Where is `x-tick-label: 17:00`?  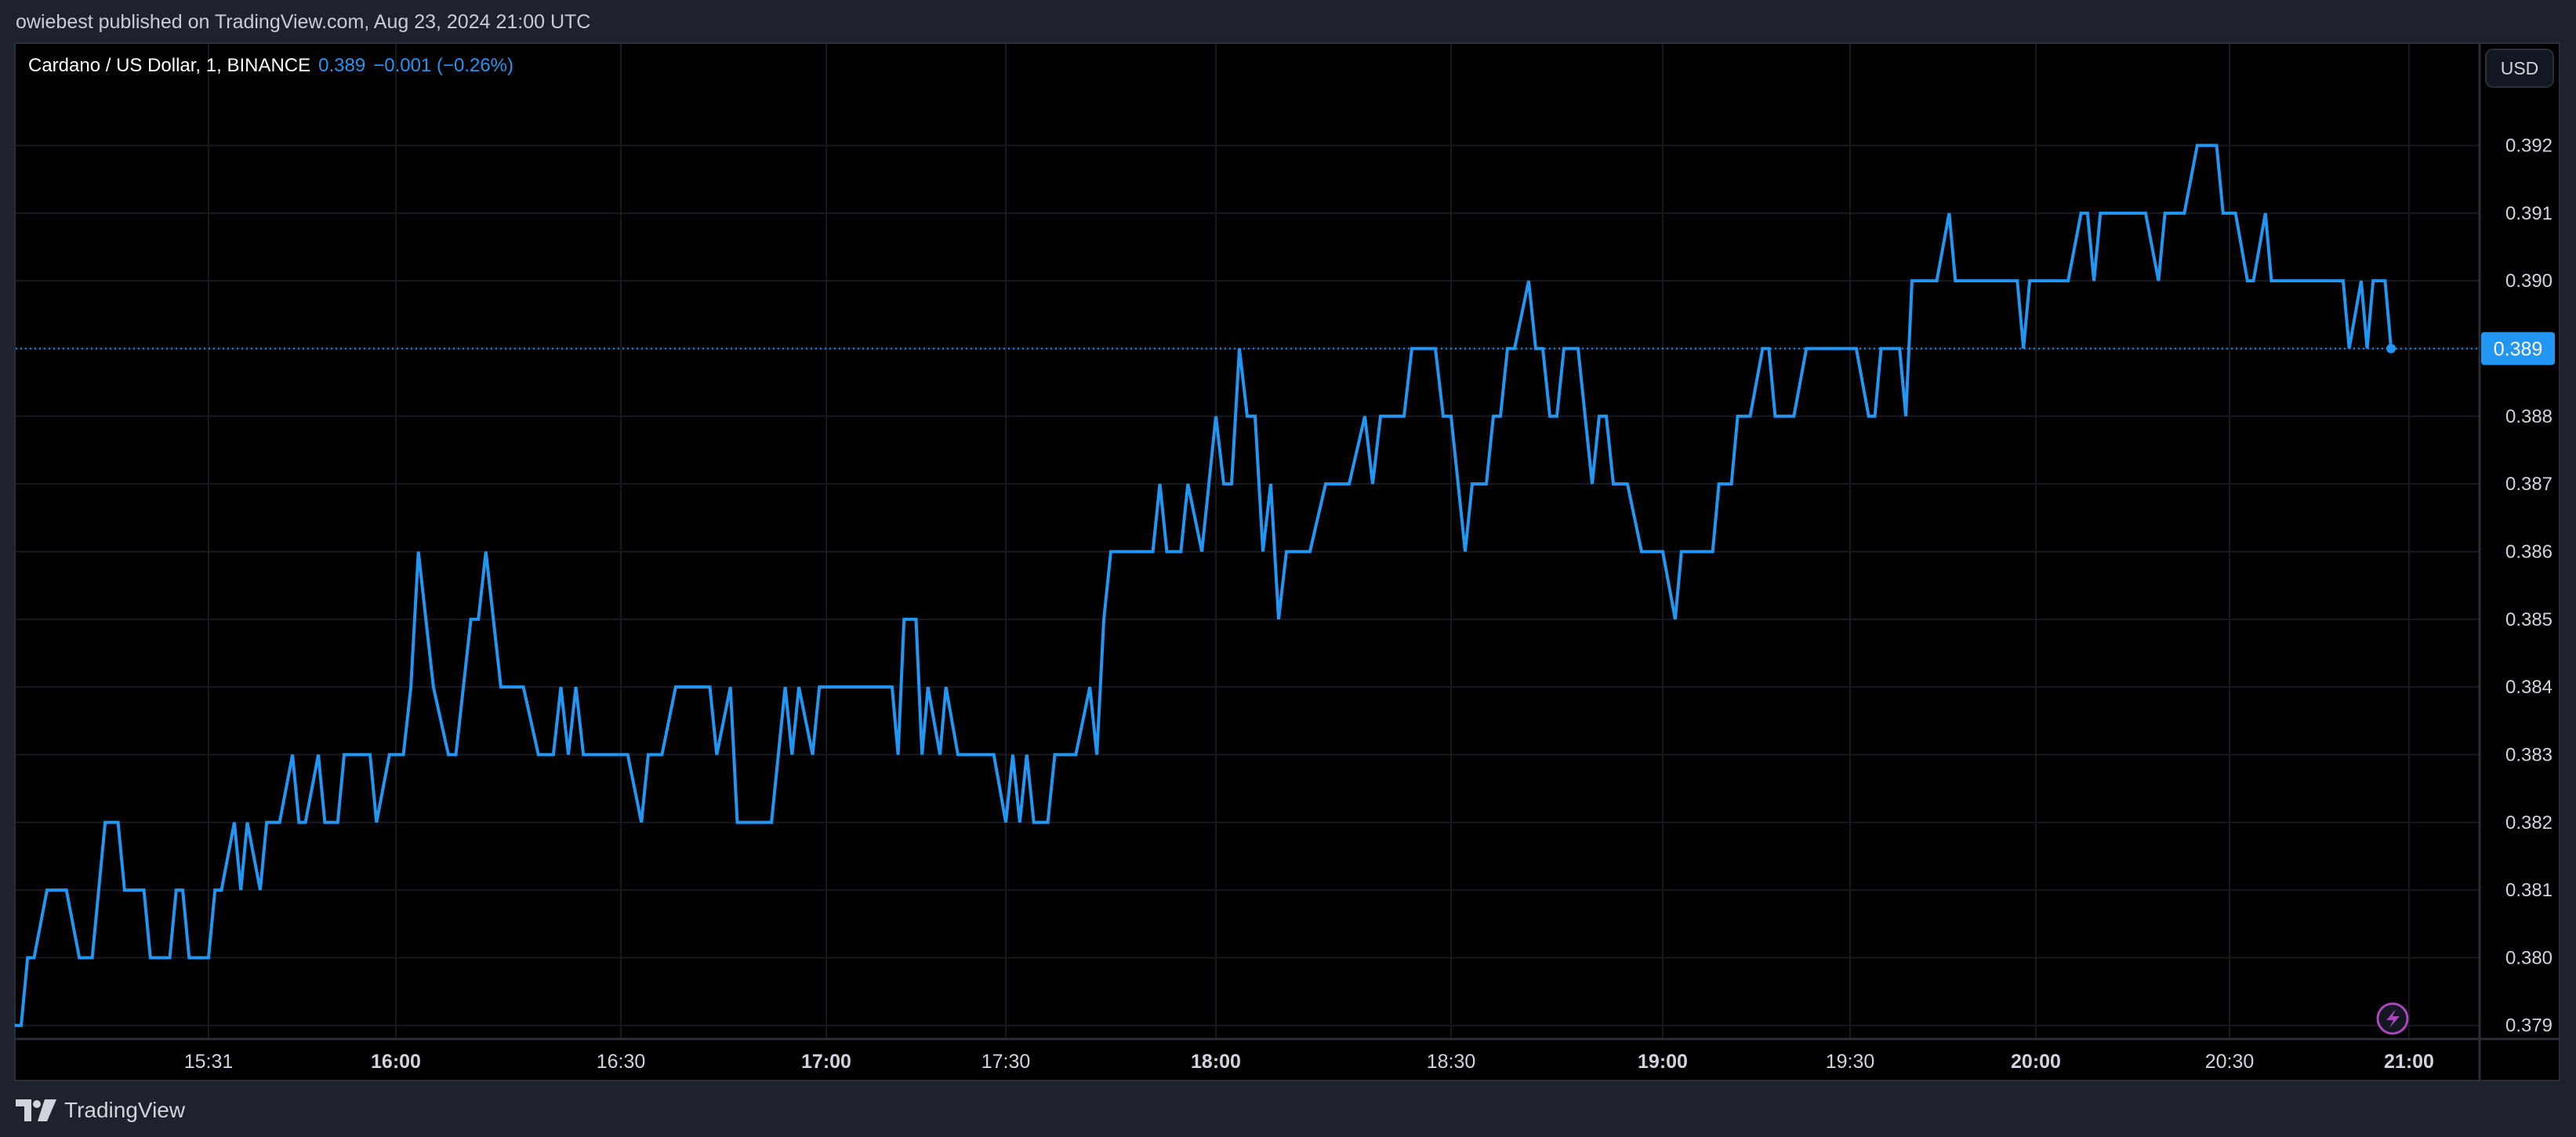 x-tick-label: 17:00 is located at coordinates (826, 1062).